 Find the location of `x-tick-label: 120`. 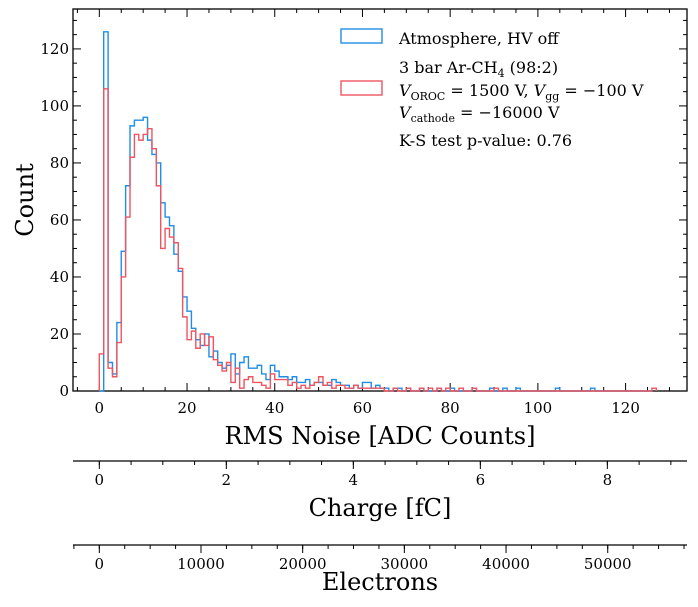

x-tick-label: 120 is located at coordinates (625, 408).